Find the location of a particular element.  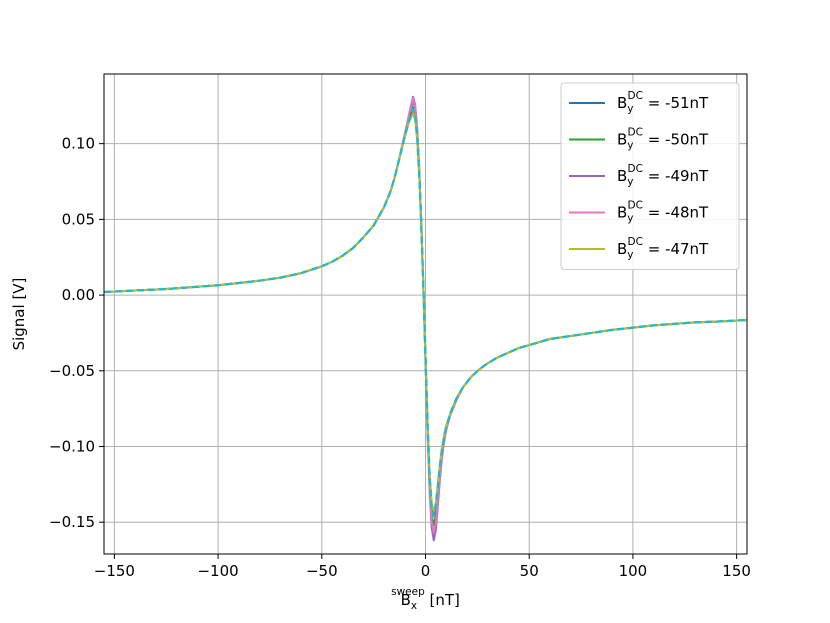

x-axis-label-sup: sweep is located at coordinates (408, 592).